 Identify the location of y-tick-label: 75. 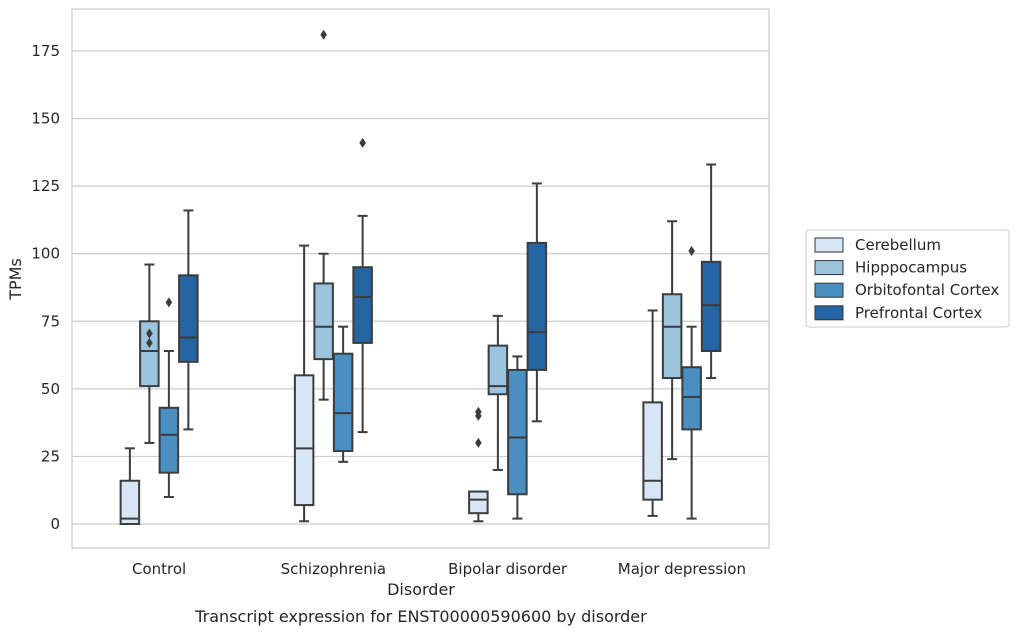
(50, 321).